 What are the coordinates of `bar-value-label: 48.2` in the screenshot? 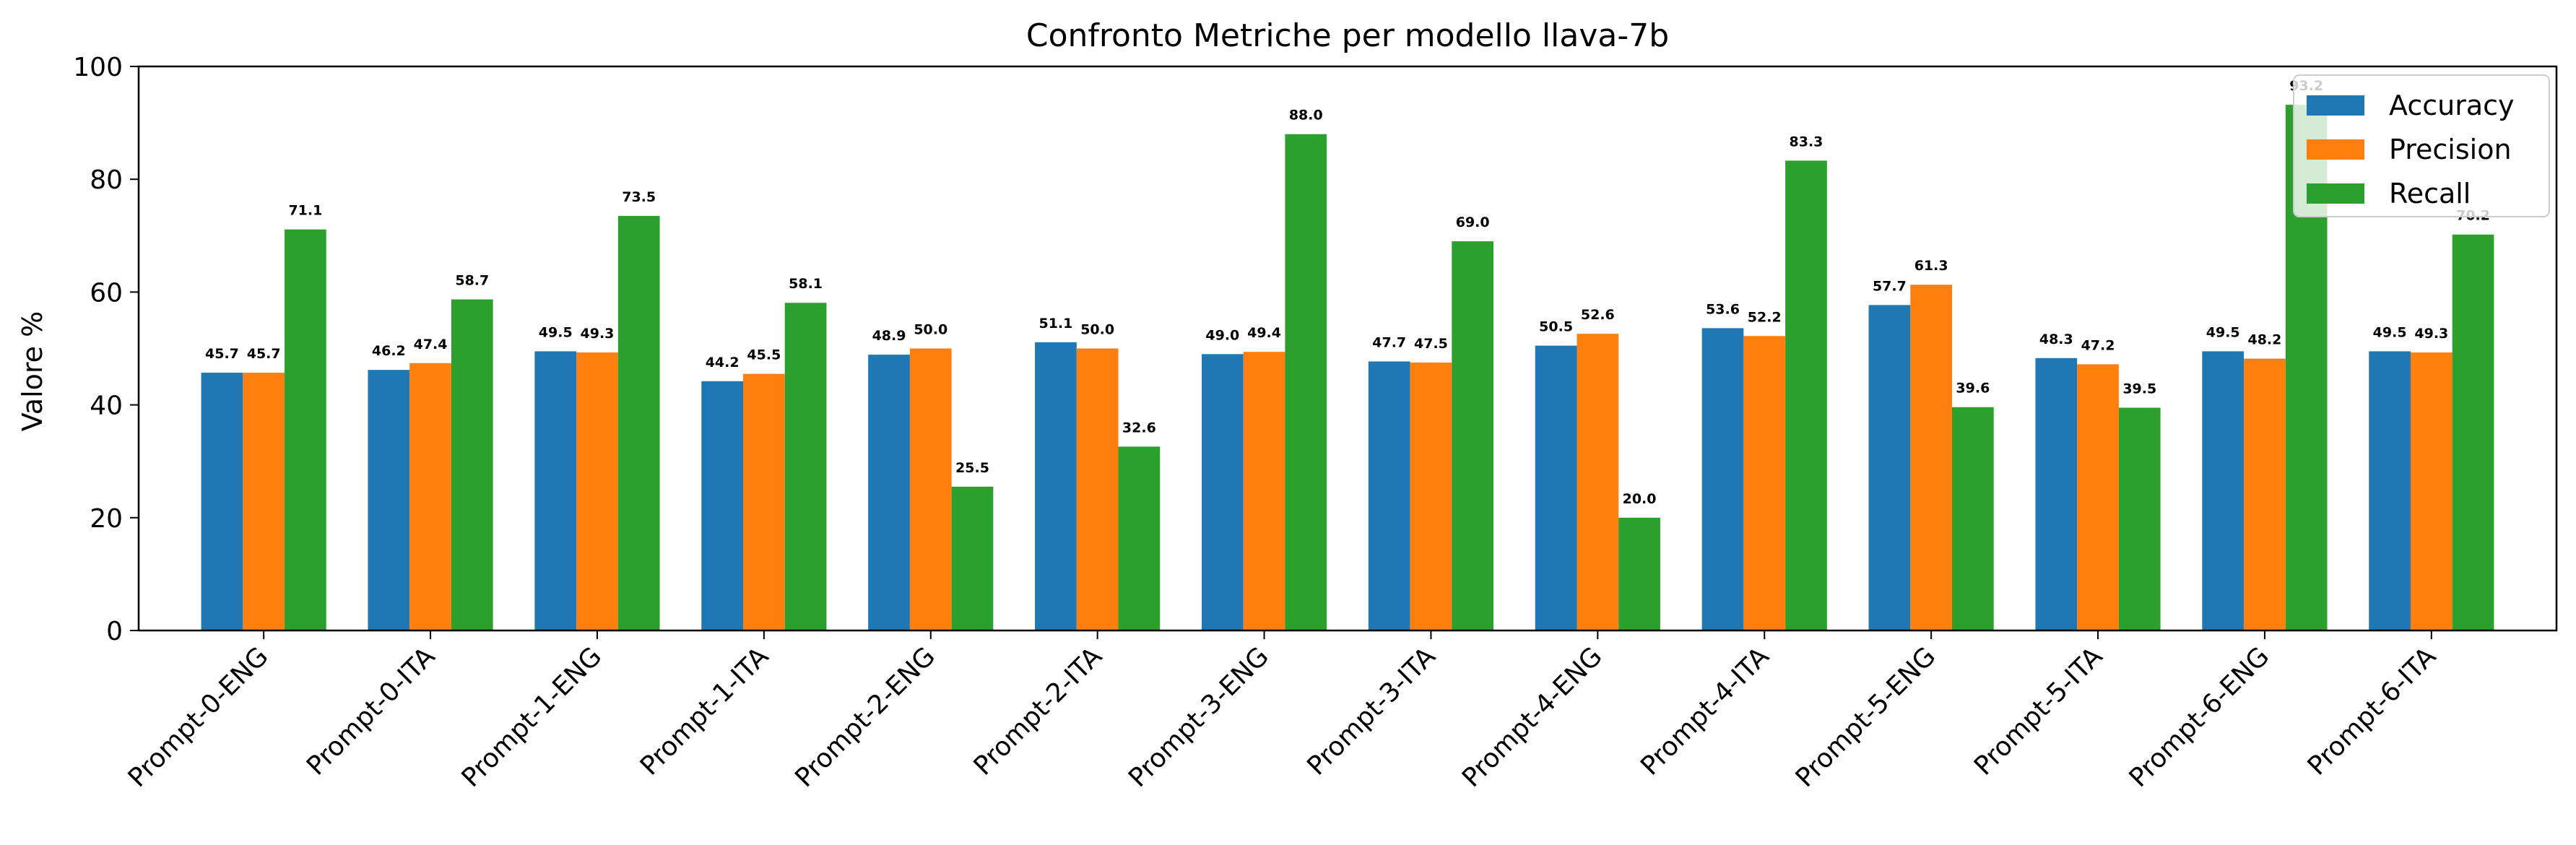 It's located at (2264, 340).